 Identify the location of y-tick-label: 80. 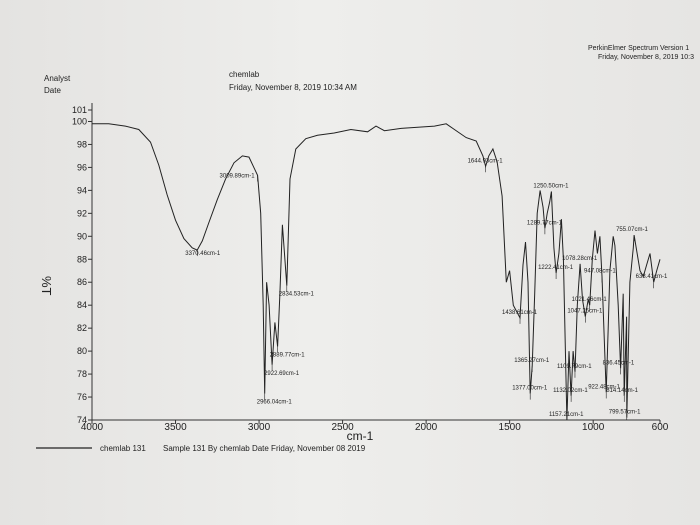
(82, 351).